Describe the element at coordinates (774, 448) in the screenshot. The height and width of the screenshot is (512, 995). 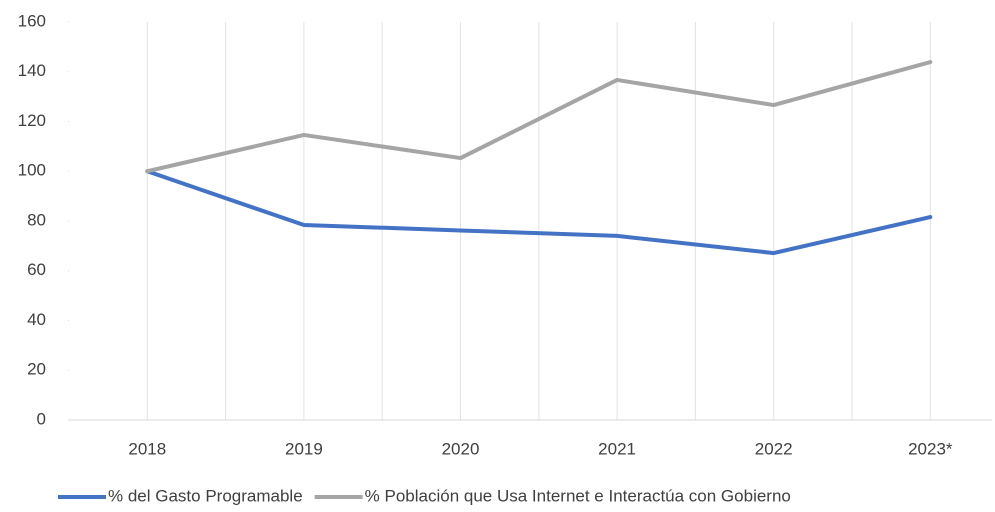
I see `x-tick-label: 2022` at that location.